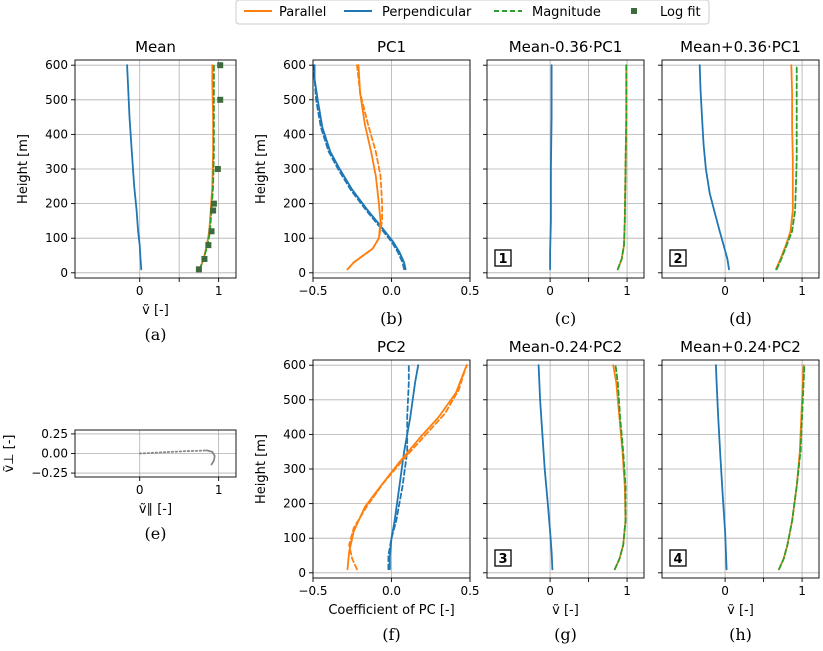 This screenshot has height=651, width=823. What do you see at coordinates (740, 318) in the screenshot?
I see `panel-caption: (d)` at bounding box center [740, 318].